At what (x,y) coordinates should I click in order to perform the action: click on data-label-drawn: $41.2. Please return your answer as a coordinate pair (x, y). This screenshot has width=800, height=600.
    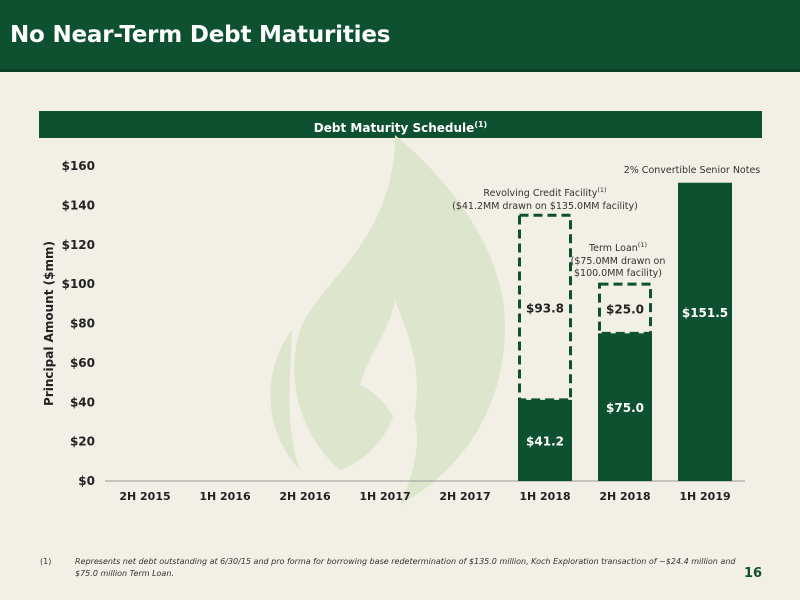
    Looking at the image, I should click on (545, 441).